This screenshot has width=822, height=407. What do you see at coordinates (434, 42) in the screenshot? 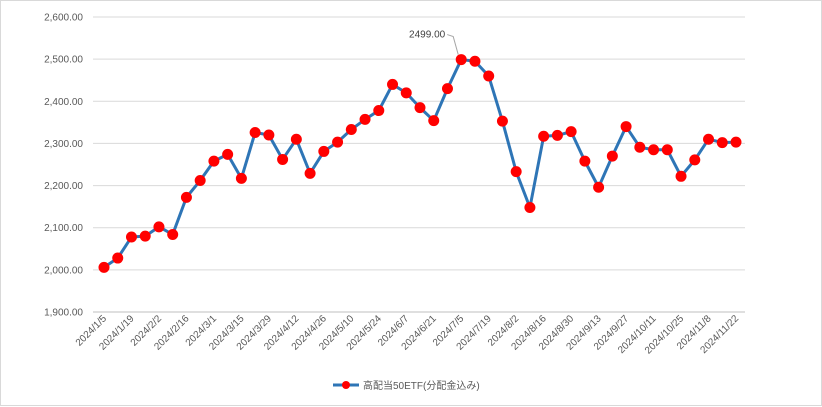
I see `annotations: 2499.00` at bounding box center [434, 42].